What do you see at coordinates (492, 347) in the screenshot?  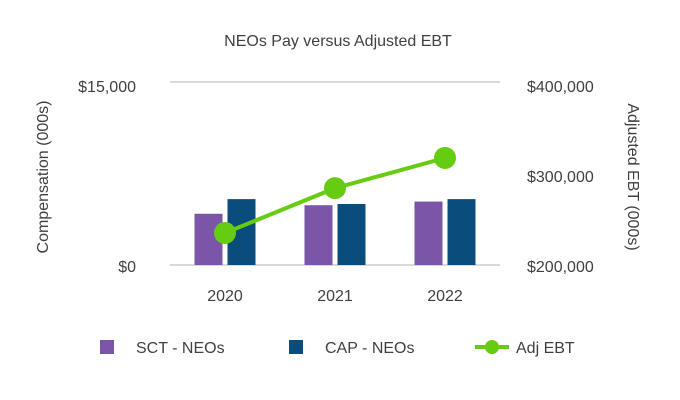 I see `legend-marker-adj-ebt` at bounding box center [492, 347].